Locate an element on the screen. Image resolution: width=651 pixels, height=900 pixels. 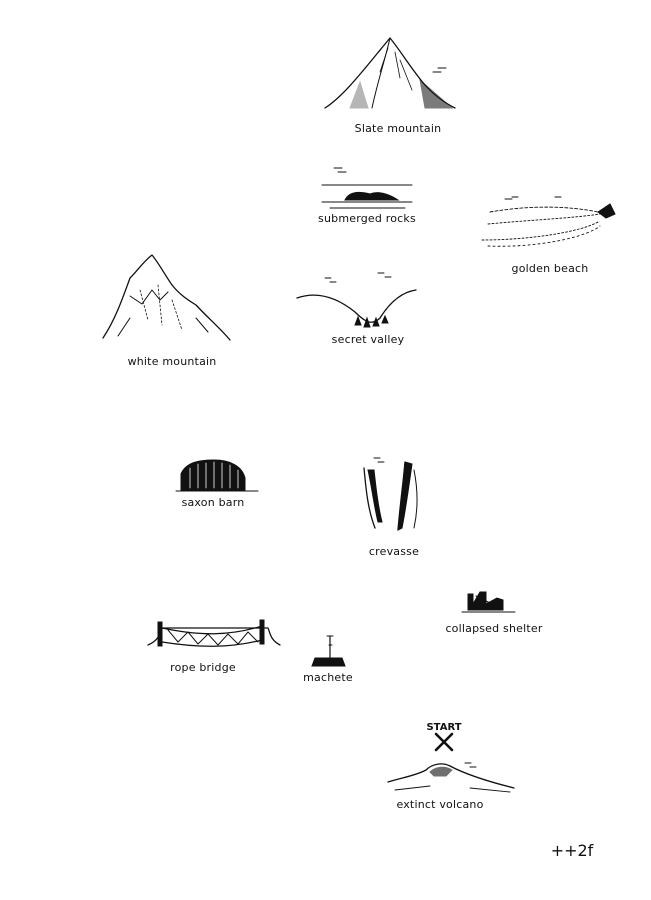
collapsed-shelter-label: collapsed shelter is located at coordinates (493, 628).